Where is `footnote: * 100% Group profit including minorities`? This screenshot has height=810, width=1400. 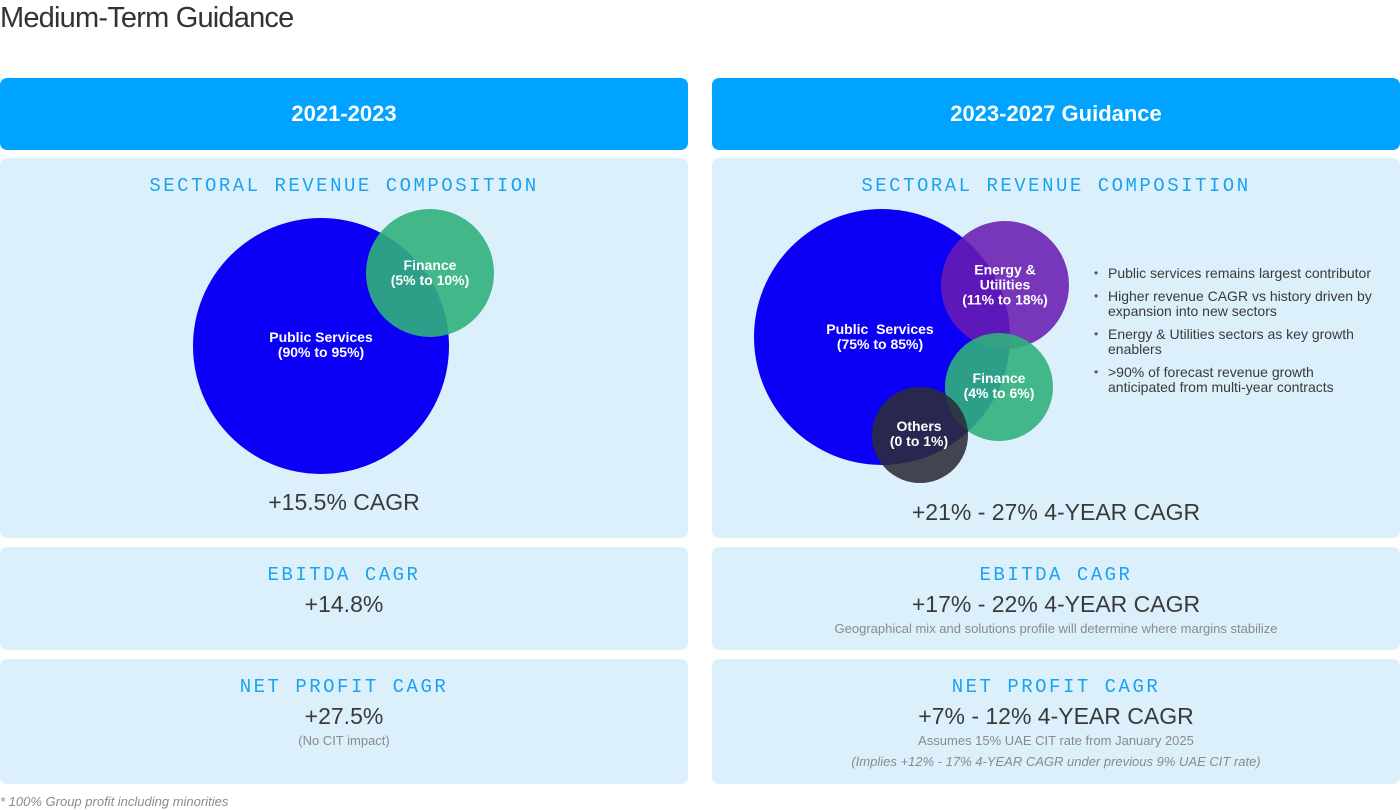
footnote: * 100% Group profit including minorities is located at coordinates (114, 801).